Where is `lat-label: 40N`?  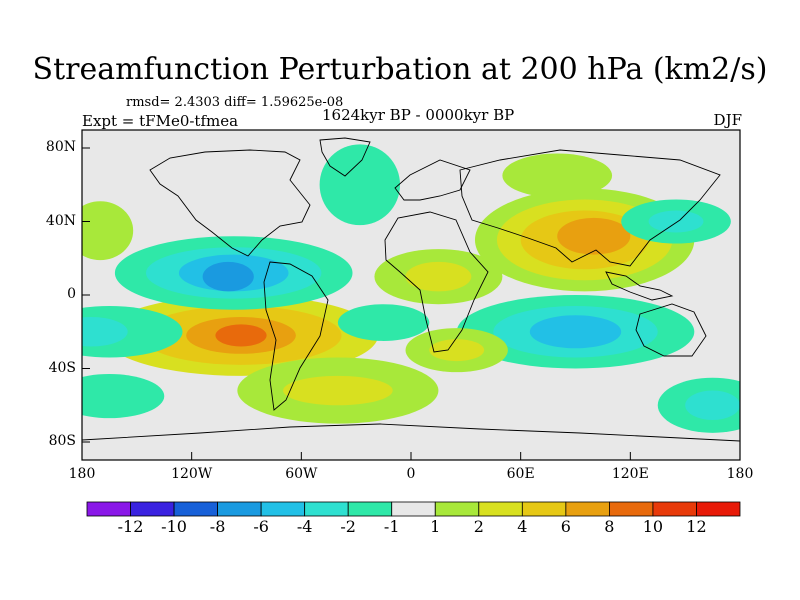
lat-label: 40N is located at coordinates (60, 220).